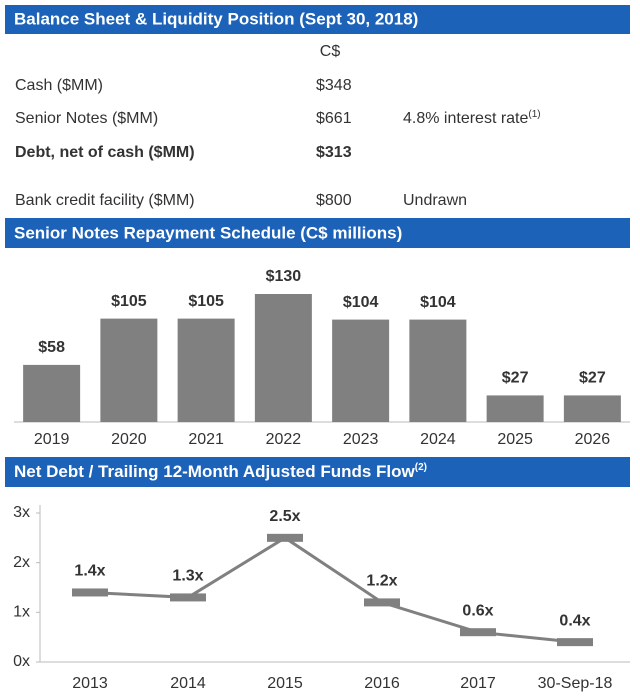 The height and width of the screenshot is (698, 640). Describe the element at coordinates (89, 571) in the screenshot. I see `value-label: 1.4x` at that location.